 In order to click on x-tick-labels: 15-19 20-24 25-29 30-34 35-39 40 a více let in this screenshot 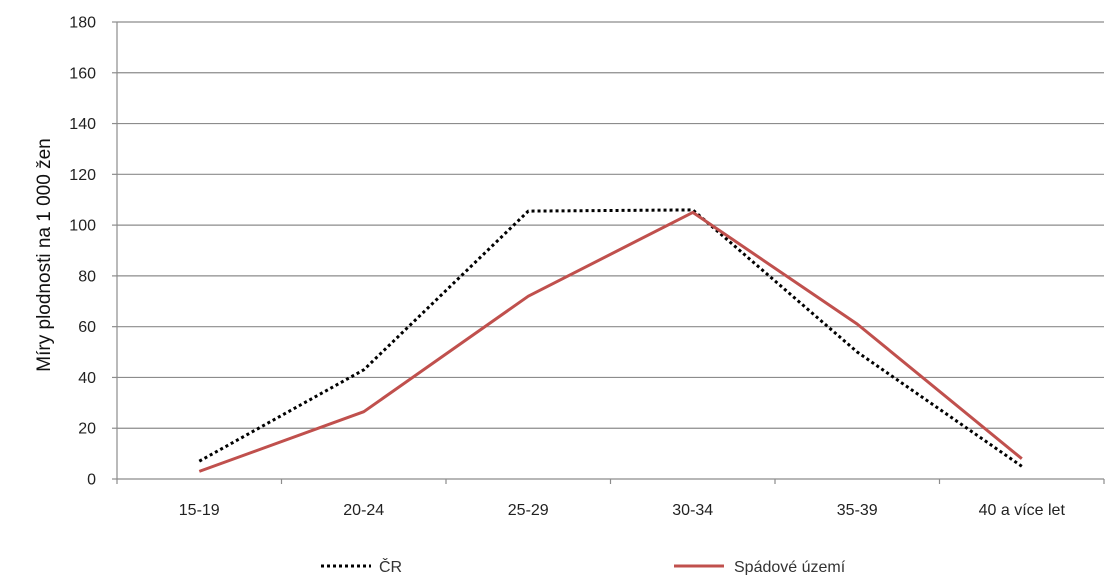, I will do `click(622, 510)`.